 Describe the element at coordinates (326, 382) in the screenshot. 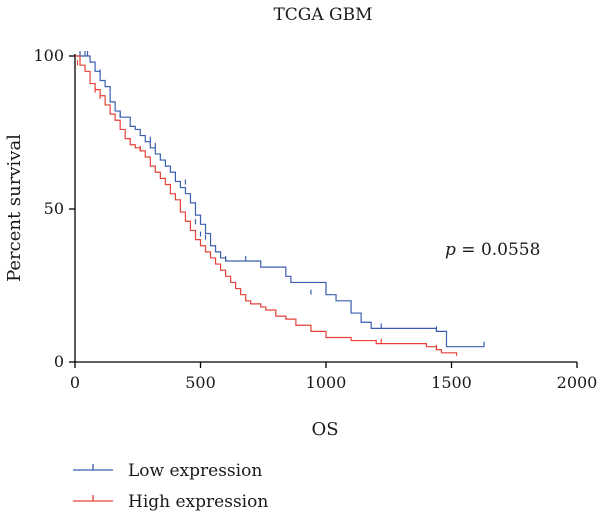

I see `x-tick-label: 1000` at that location.